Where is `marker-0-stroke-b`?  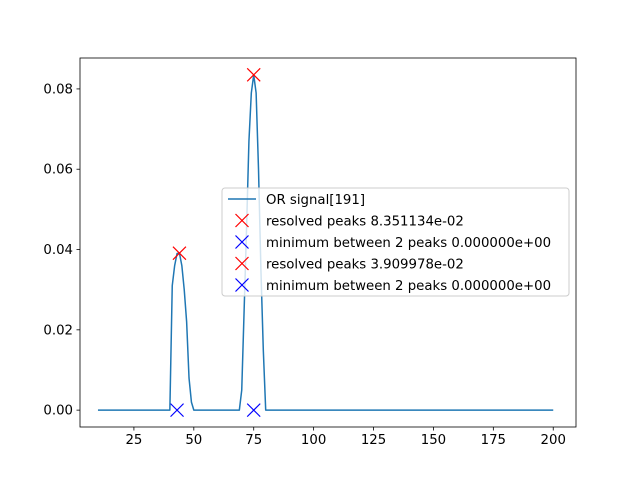
marker-0-stroke-b is located at coordinates (253, 74).